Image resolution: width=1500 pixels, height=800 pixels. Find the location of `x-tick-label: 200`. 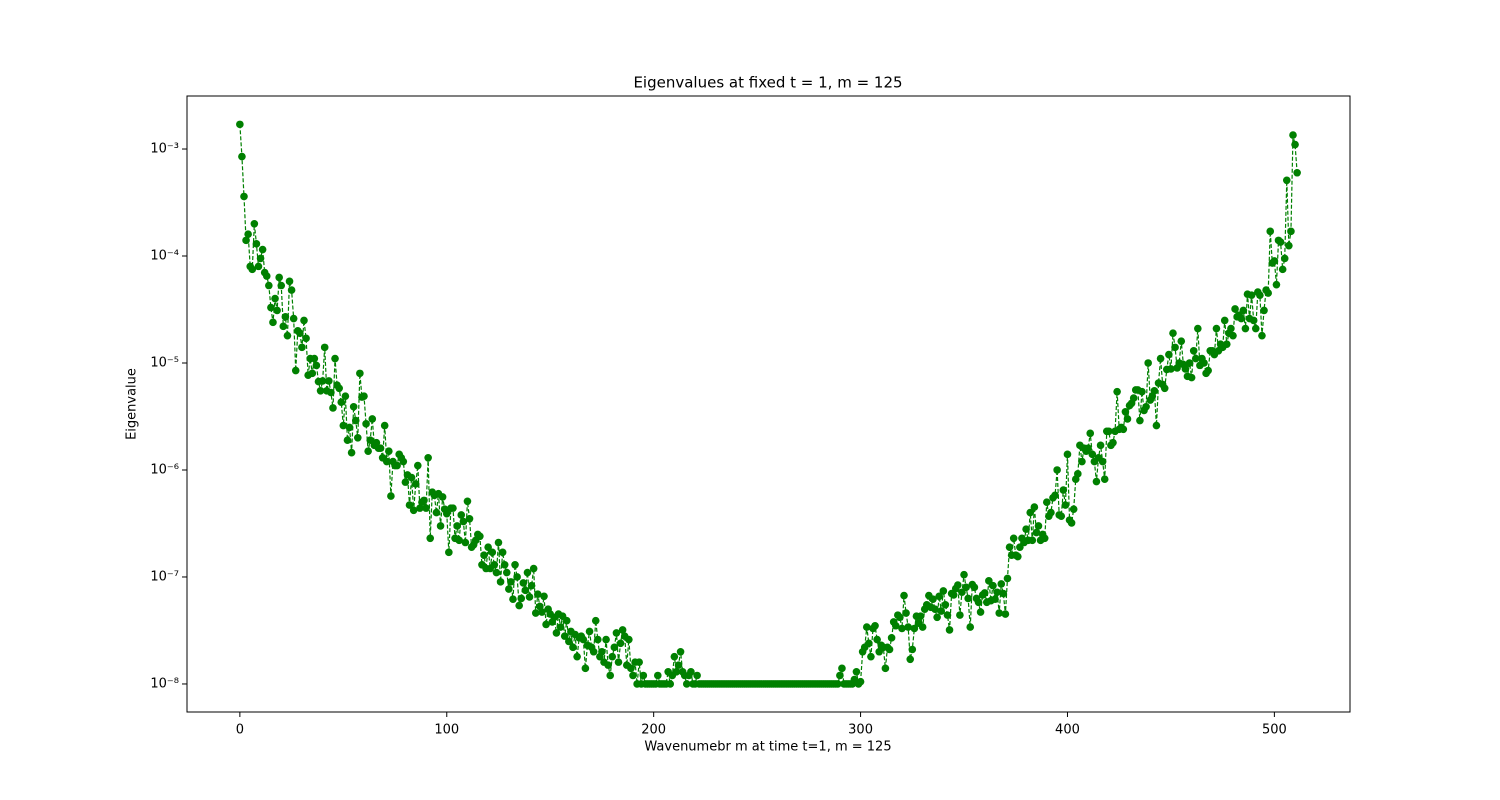

x-tick-label: 200 is located at coordinates (653, 730).